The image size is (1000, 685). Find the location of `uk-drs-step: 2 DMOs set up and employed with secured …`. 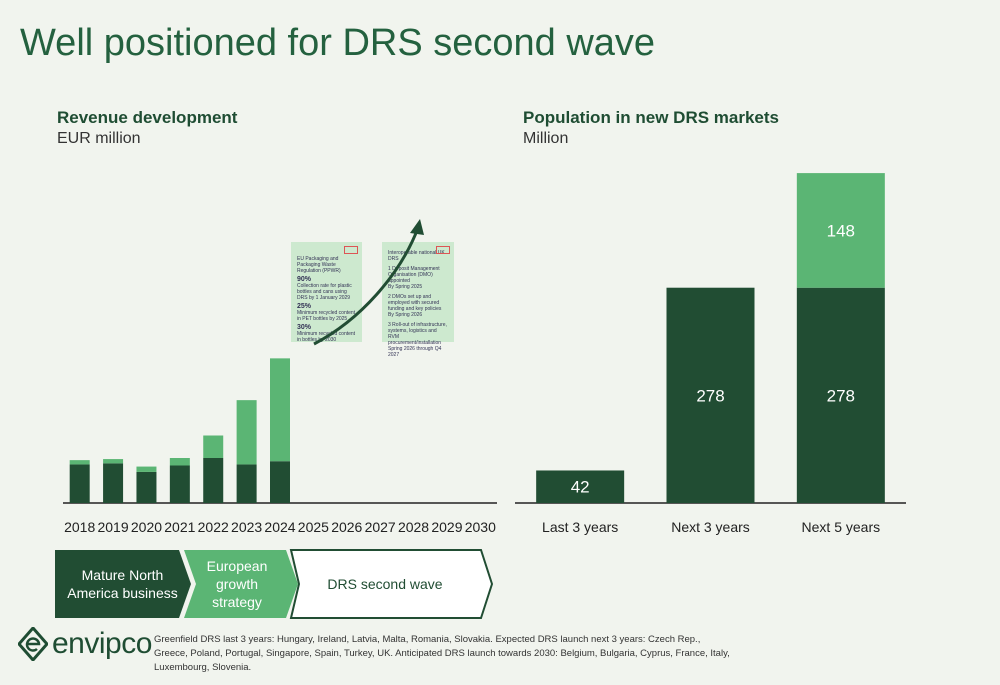

uk-drs-step: 2 DMOs set up and employed with secured … is located at coordinates (418, 306).